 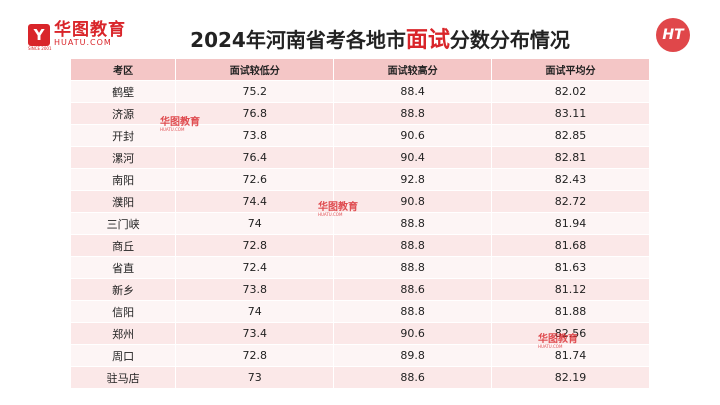 I want to click on table-row: 南阳 72.6 92.8 82.43, so click(x=359, y=179).